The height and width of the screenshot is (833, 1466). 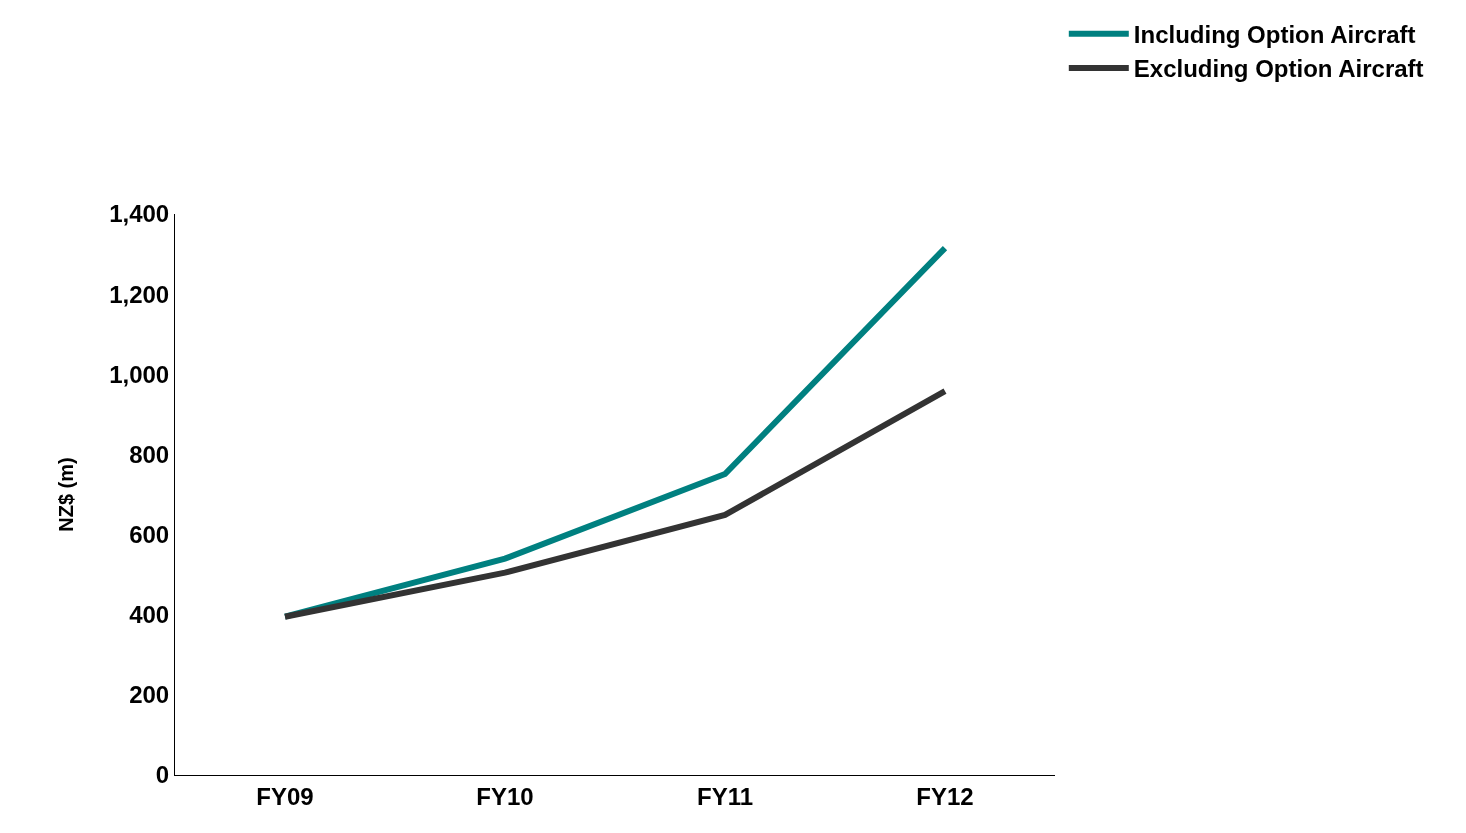 I want to click on y-tick-label: 0, so click(x=162, y=775).